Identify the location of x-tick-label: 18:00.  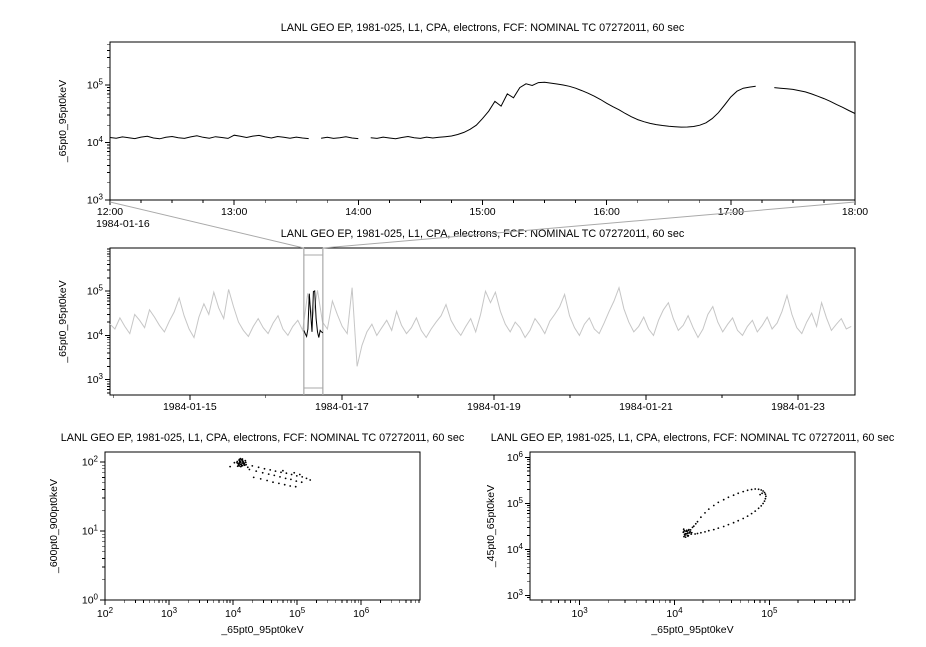
(855, 212).